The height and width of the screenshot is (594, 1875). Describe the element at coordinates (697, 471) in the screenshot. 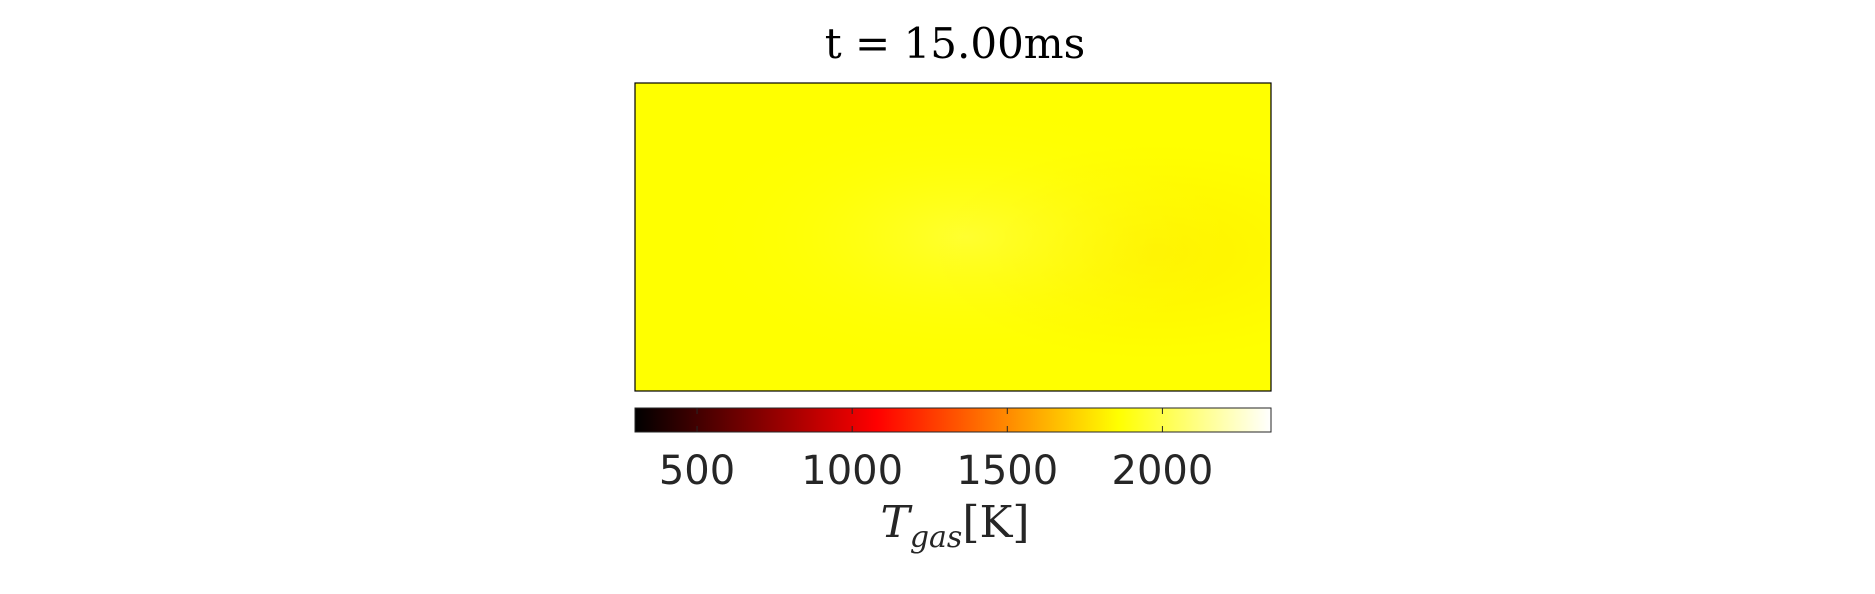

I see `colorbar-tick-label: 500` at that location.